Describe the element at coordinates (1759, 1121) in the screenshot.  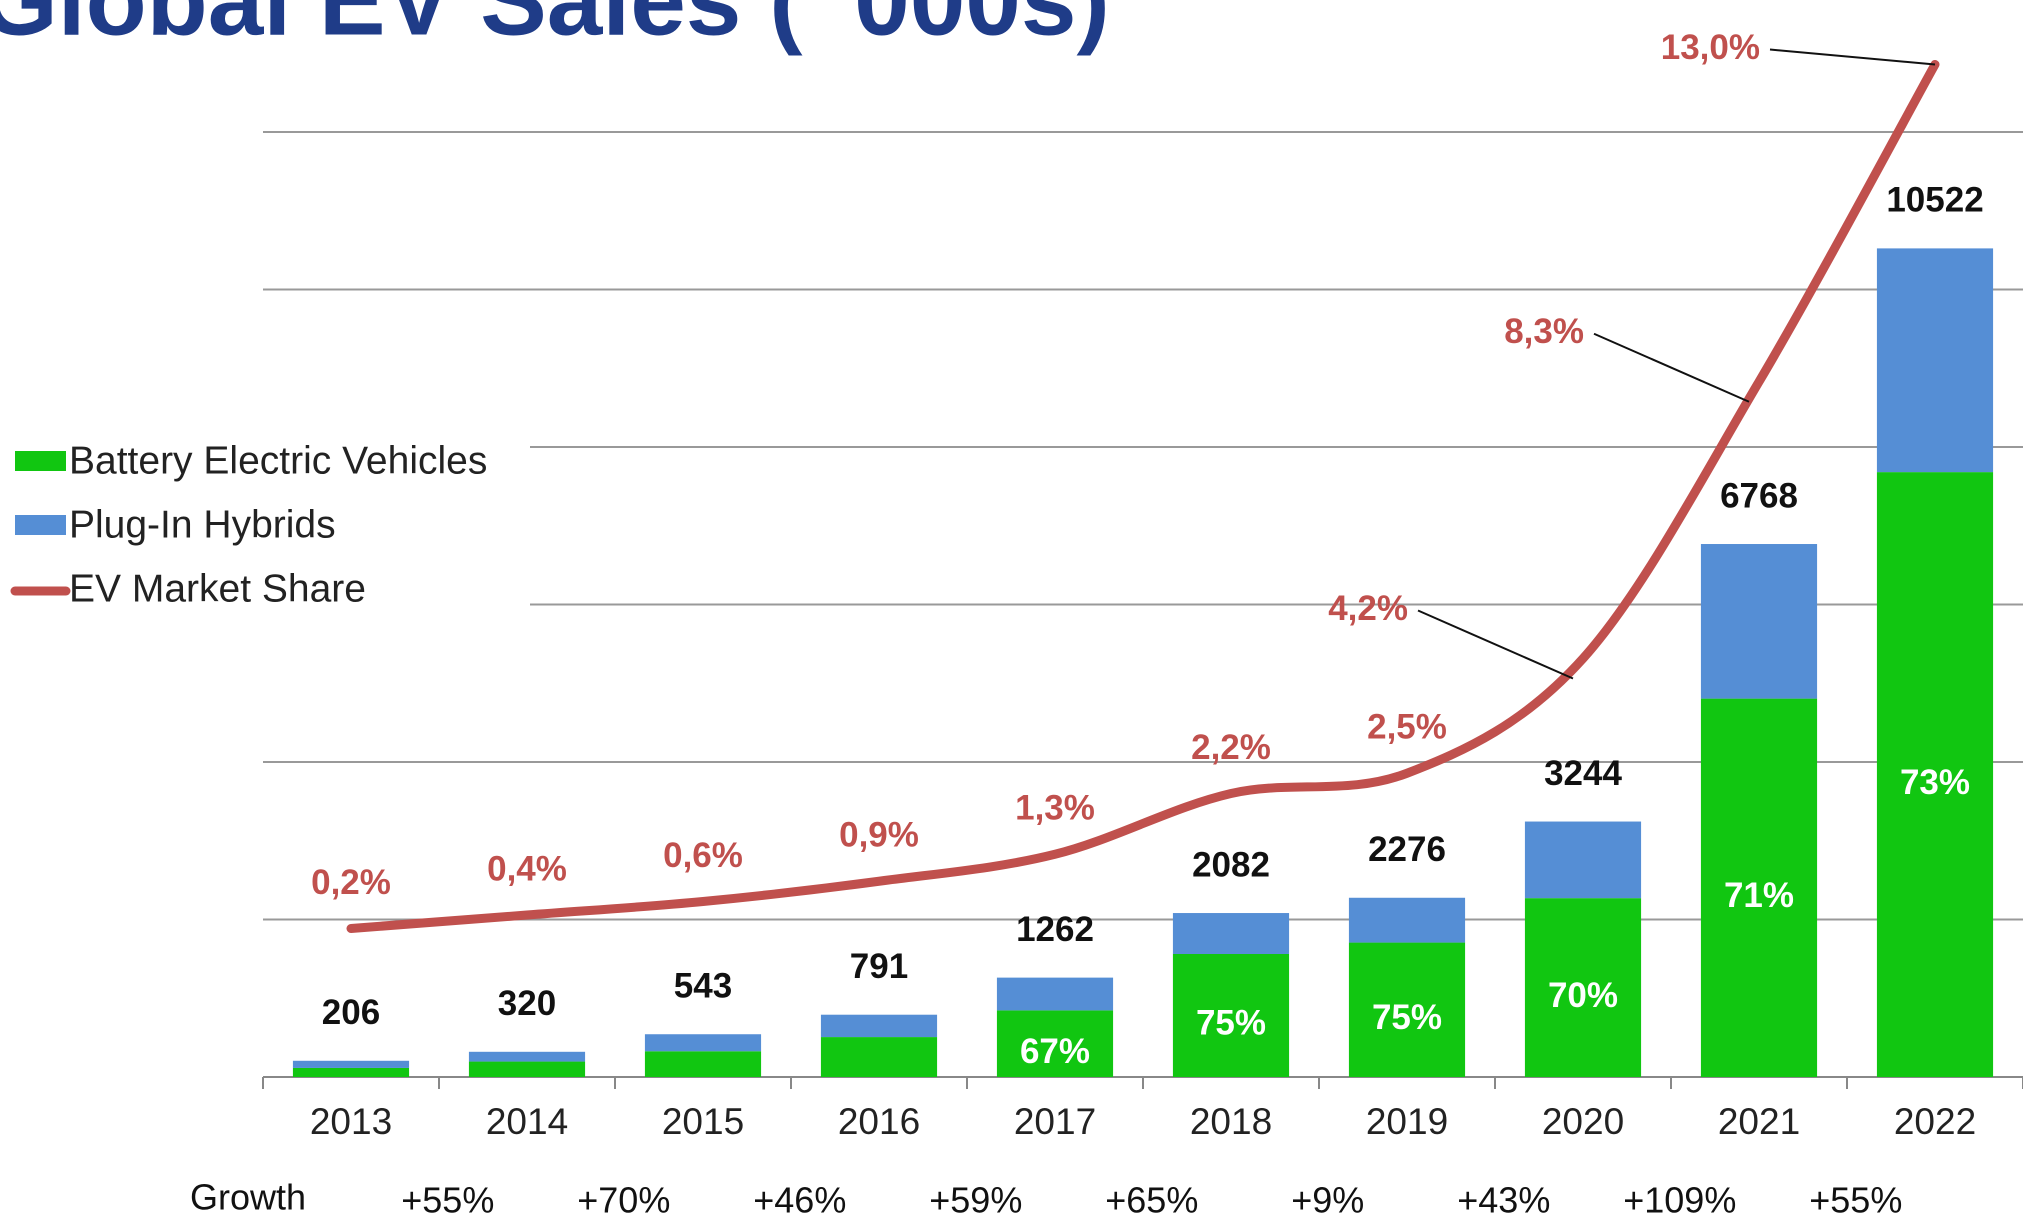
I see `x-tick-label: 2021` at that location.